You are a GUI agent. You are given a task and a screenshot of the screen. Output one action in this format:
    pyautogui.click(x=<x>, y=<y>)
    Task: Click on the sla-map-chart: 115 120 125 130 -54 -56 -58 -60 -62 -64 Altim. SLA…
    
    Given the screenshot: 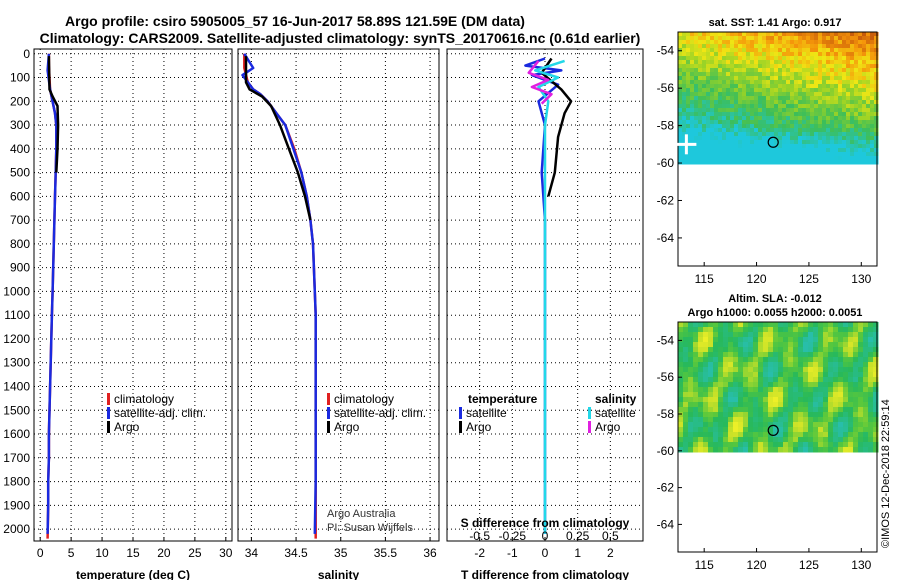 What is the action you would take?
    pyautogui.click(x=768, y=432)
    